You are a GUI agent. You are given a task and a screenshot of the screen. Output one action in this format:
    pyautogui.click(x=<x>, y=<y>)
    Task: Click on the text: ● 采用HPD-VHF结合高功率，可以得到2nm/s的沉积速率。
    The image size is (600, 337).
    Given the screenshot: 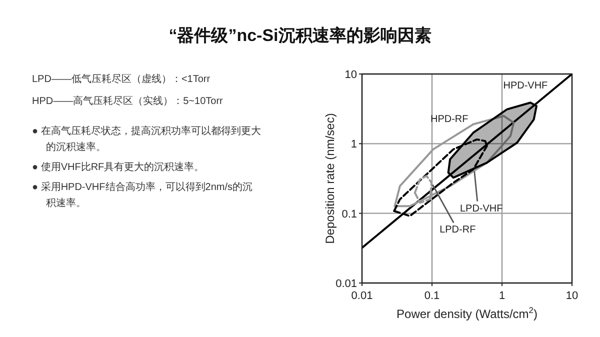 What is the action you would take?
    pyautogui.click(x=143, y=195)
    